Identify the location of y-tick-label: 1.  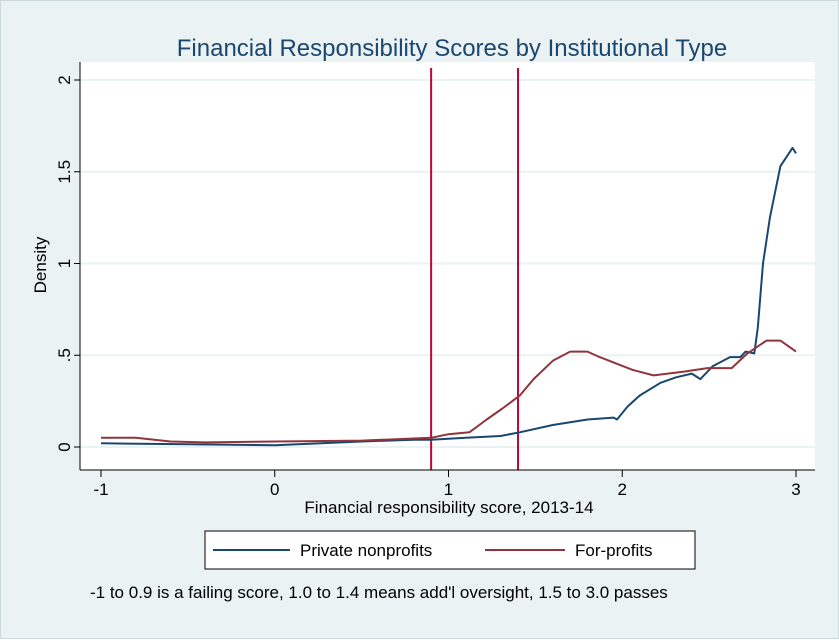
(64, 263).